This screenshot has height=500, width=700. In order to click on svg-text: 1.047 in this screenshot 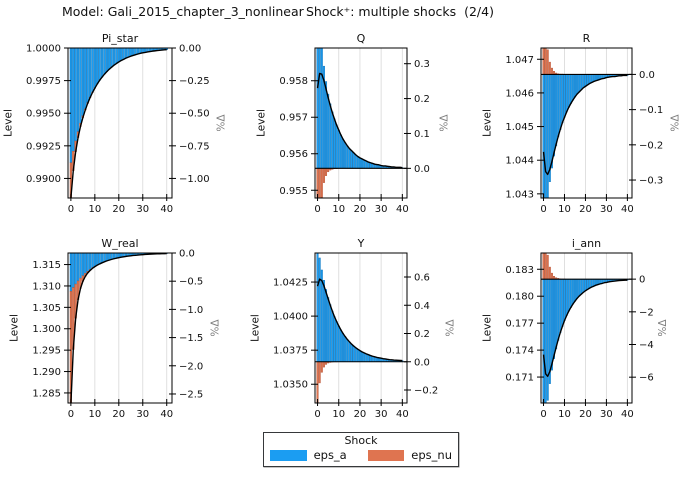, I will do `click(519, 60)`.